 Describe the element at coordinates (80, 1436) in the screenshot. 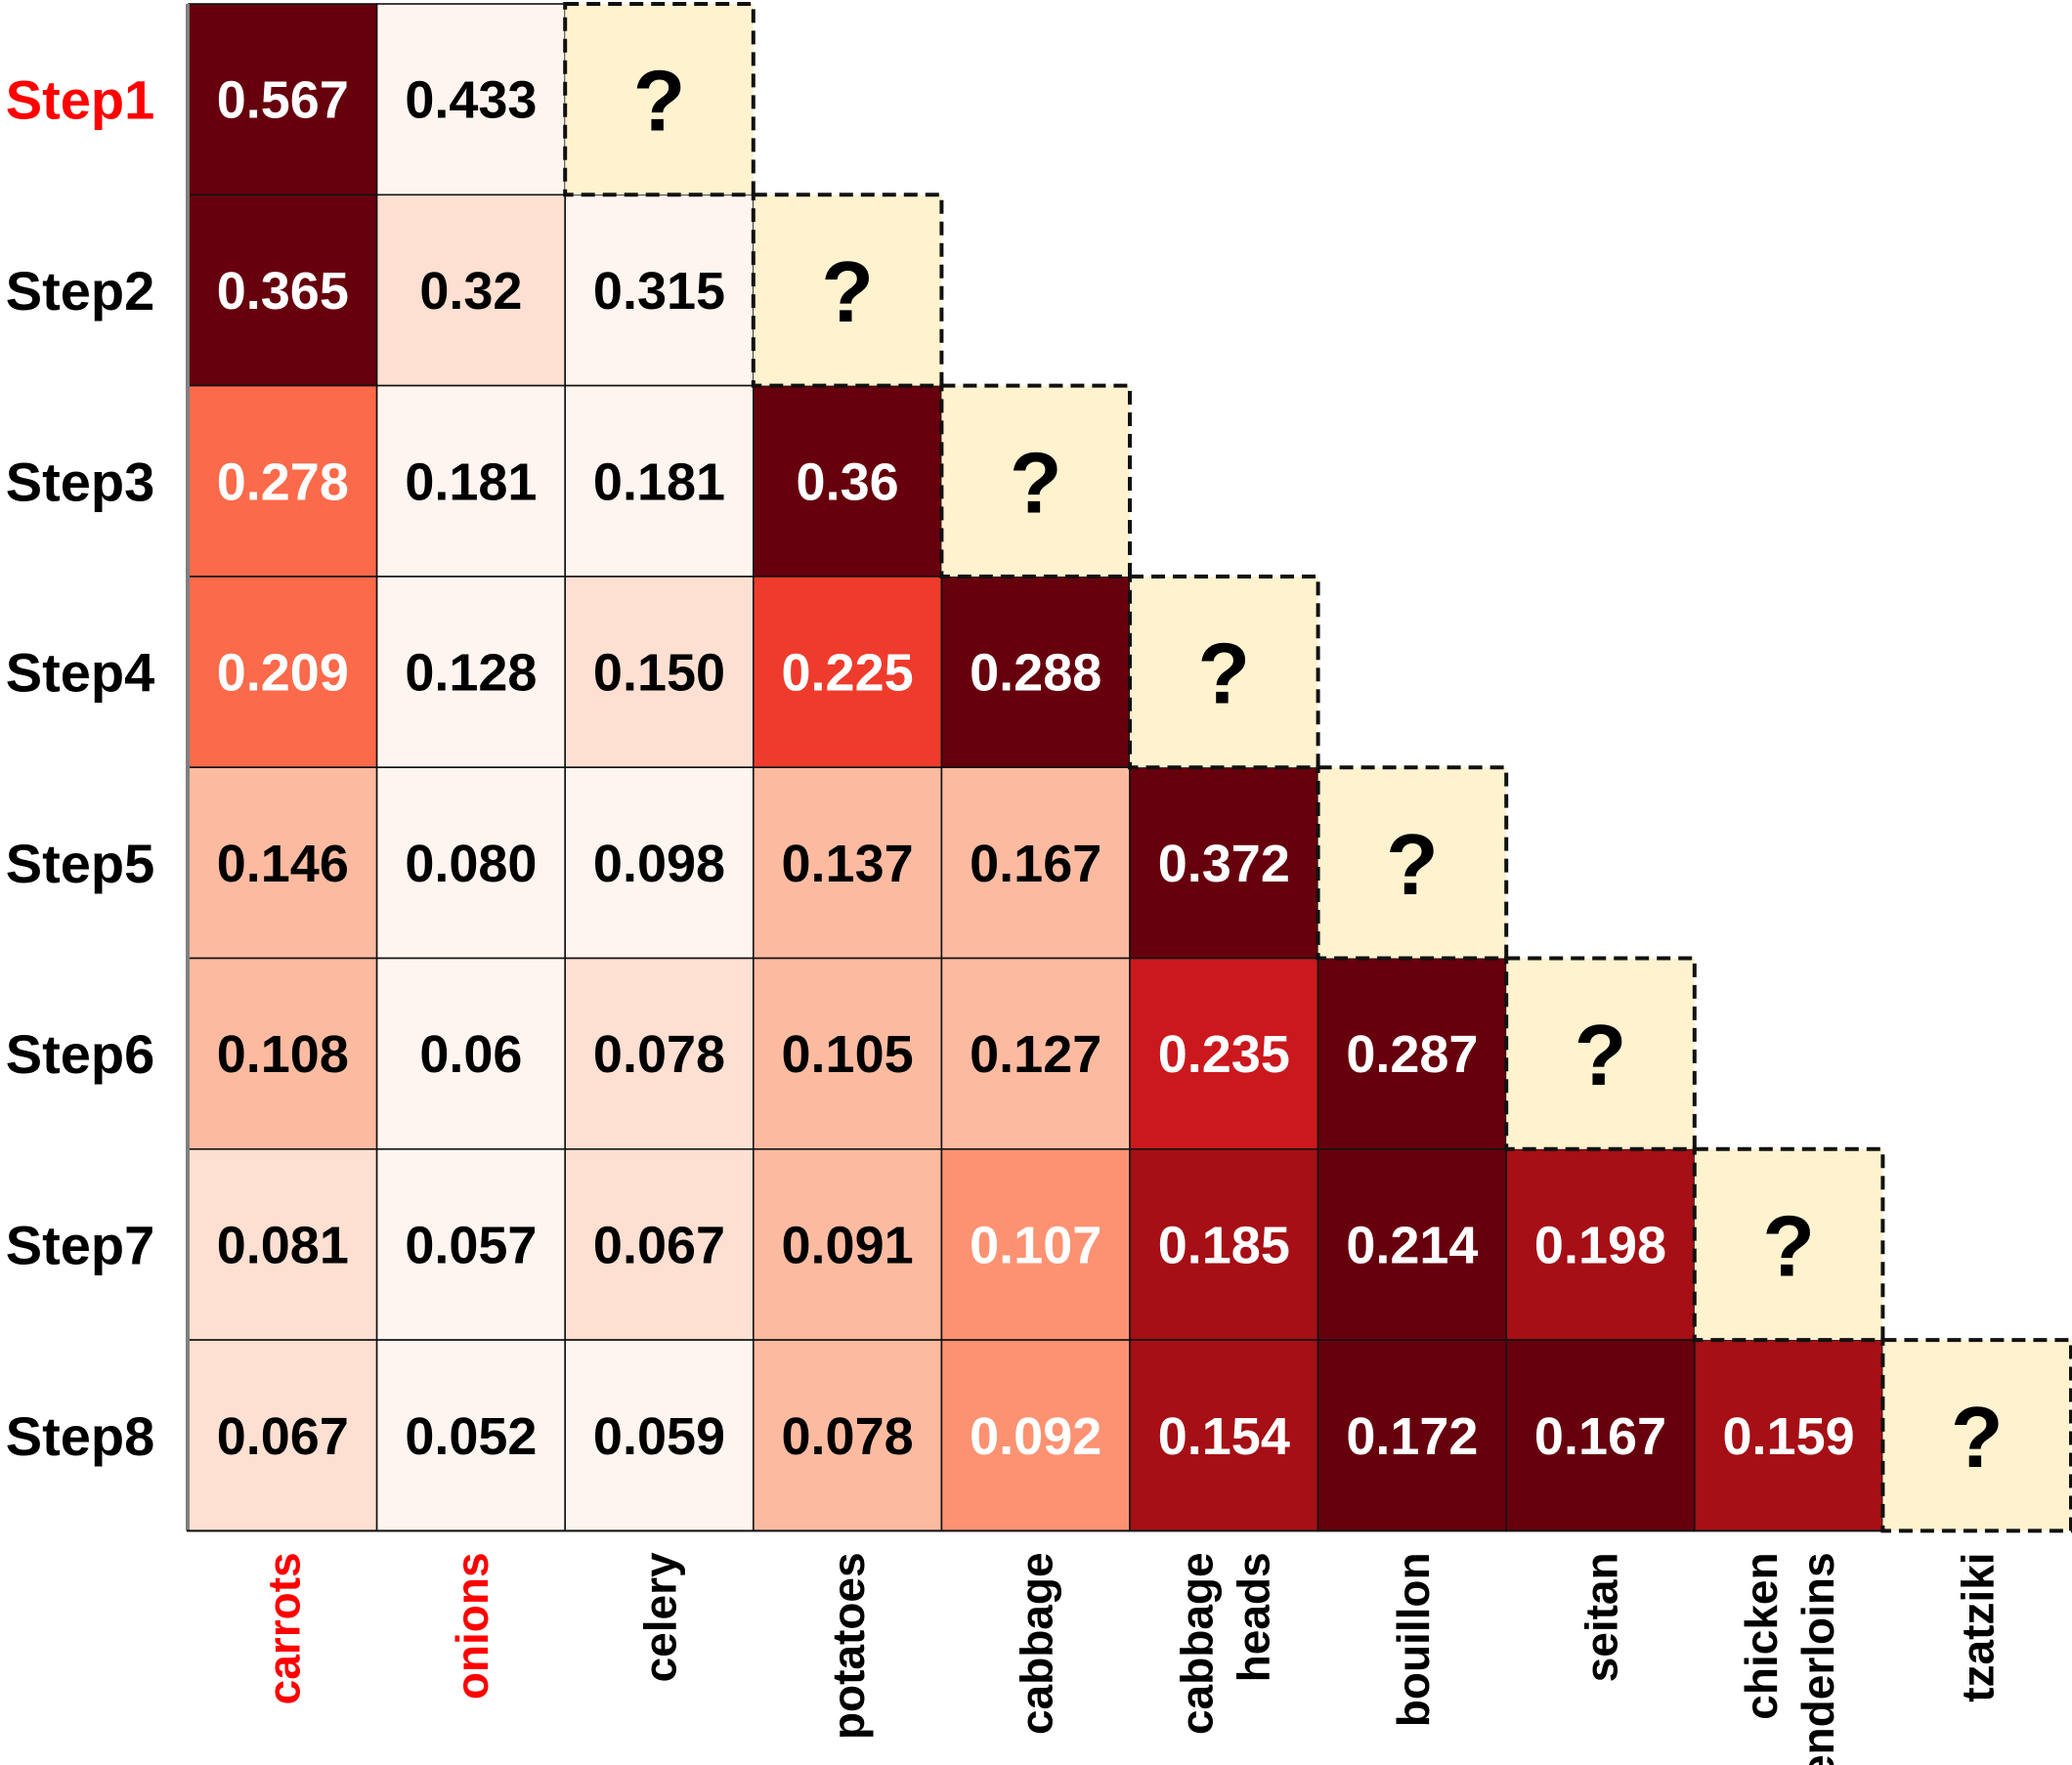

I see `row-label-step8: Step8` at that location.